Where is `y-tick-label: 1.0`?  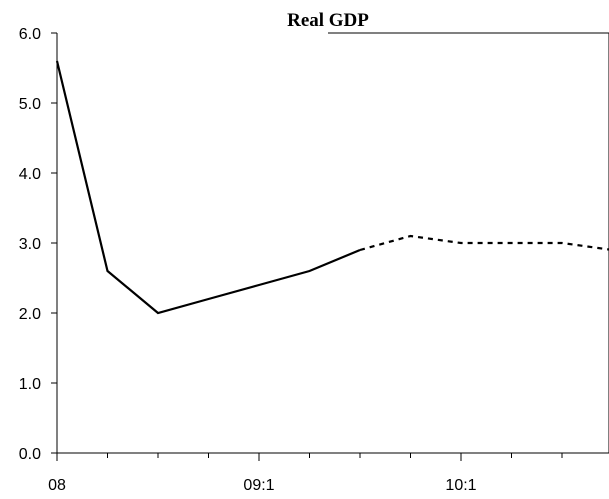
y-tick-label: 1.0 is located at coordinates (30, 384).